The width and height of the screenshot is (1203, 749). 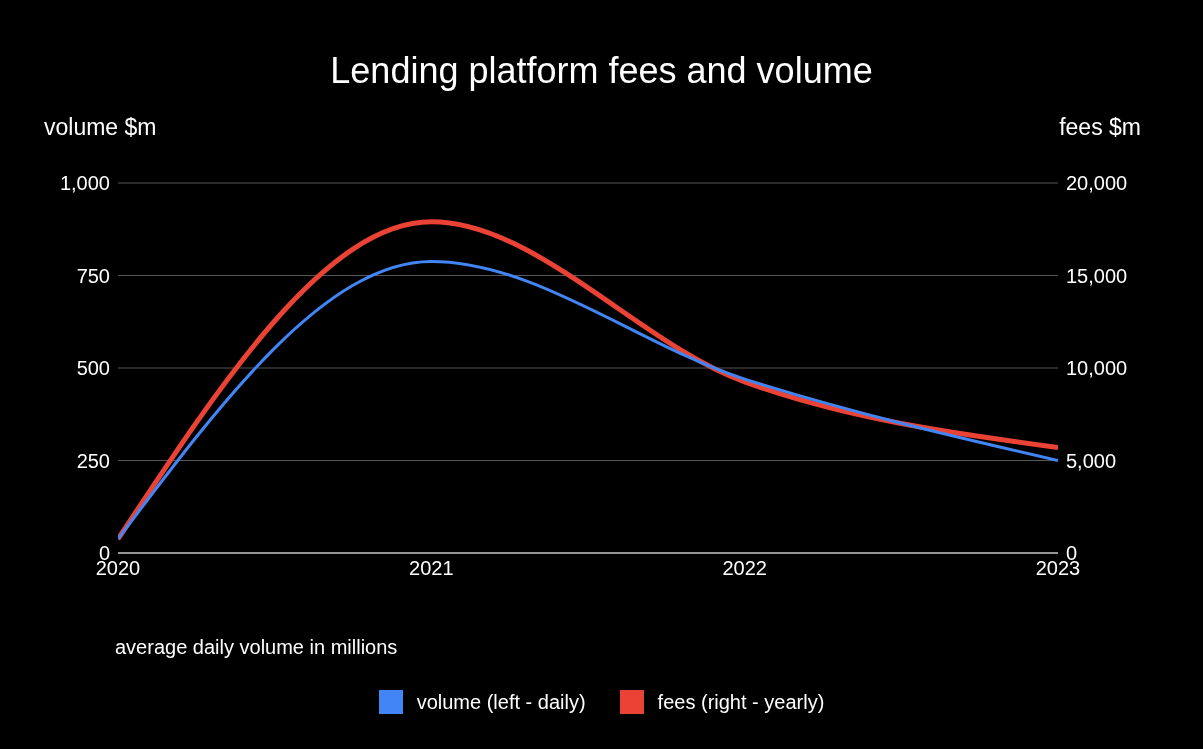 I want to click on text: average daily volume in millions, so click(x=256, y=647).